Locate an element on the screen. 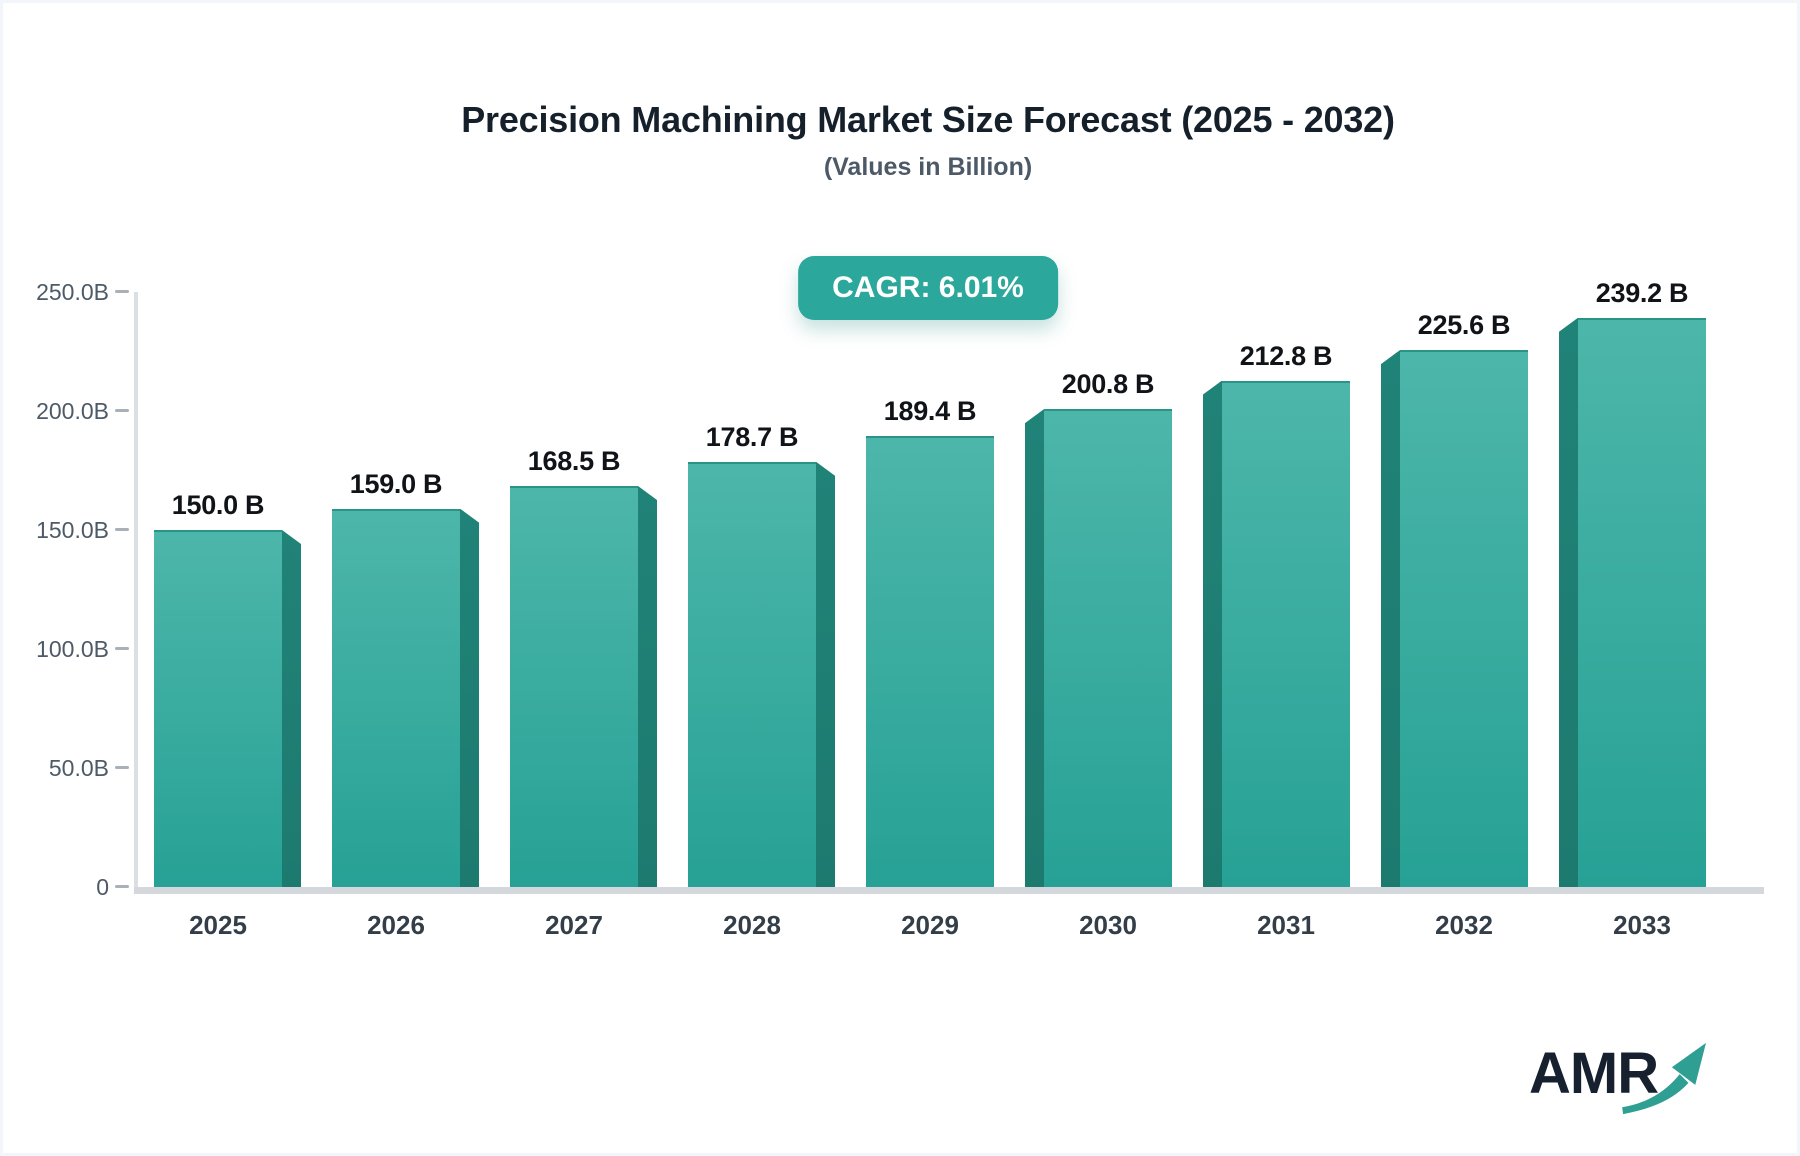 This screenshot has width=1800, height=1156. cagr-badge: CAGR: 6.01% is located at coordinates (928, 288).